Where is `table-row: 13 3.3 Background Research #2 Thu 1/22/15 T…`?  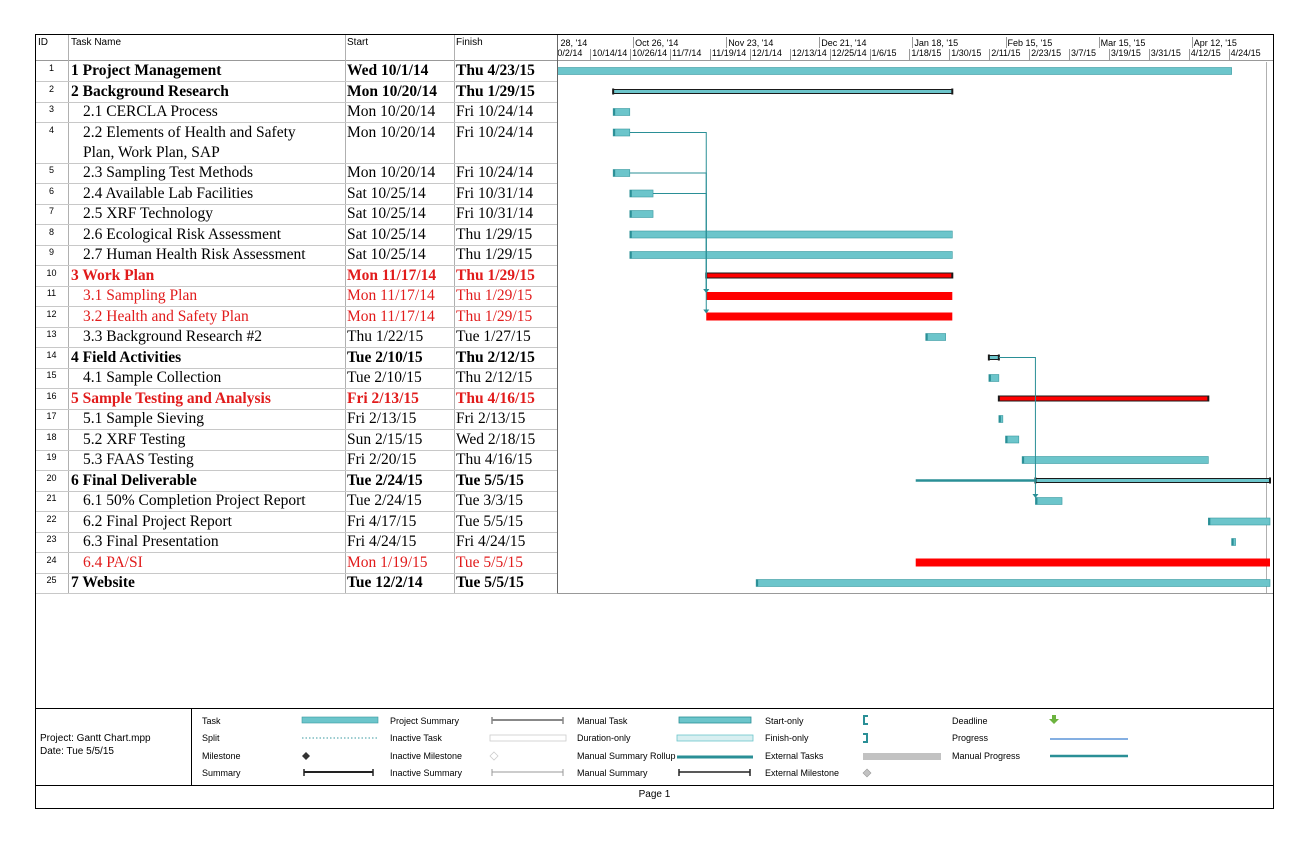 table-row: 13 3.3 Background Research #2 Thu 1/22/15 T… is located at coordinates (296, 337).